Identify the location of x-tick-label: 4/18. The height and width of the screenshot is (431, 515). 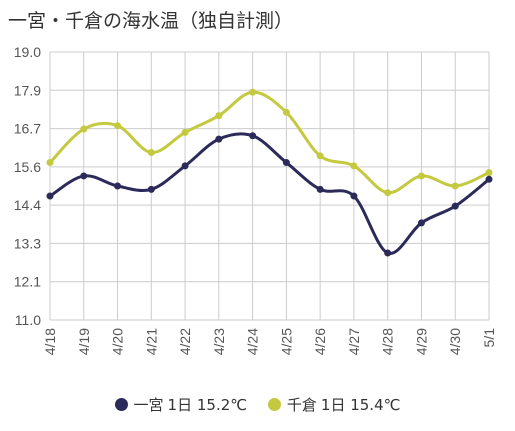
(50, 341).